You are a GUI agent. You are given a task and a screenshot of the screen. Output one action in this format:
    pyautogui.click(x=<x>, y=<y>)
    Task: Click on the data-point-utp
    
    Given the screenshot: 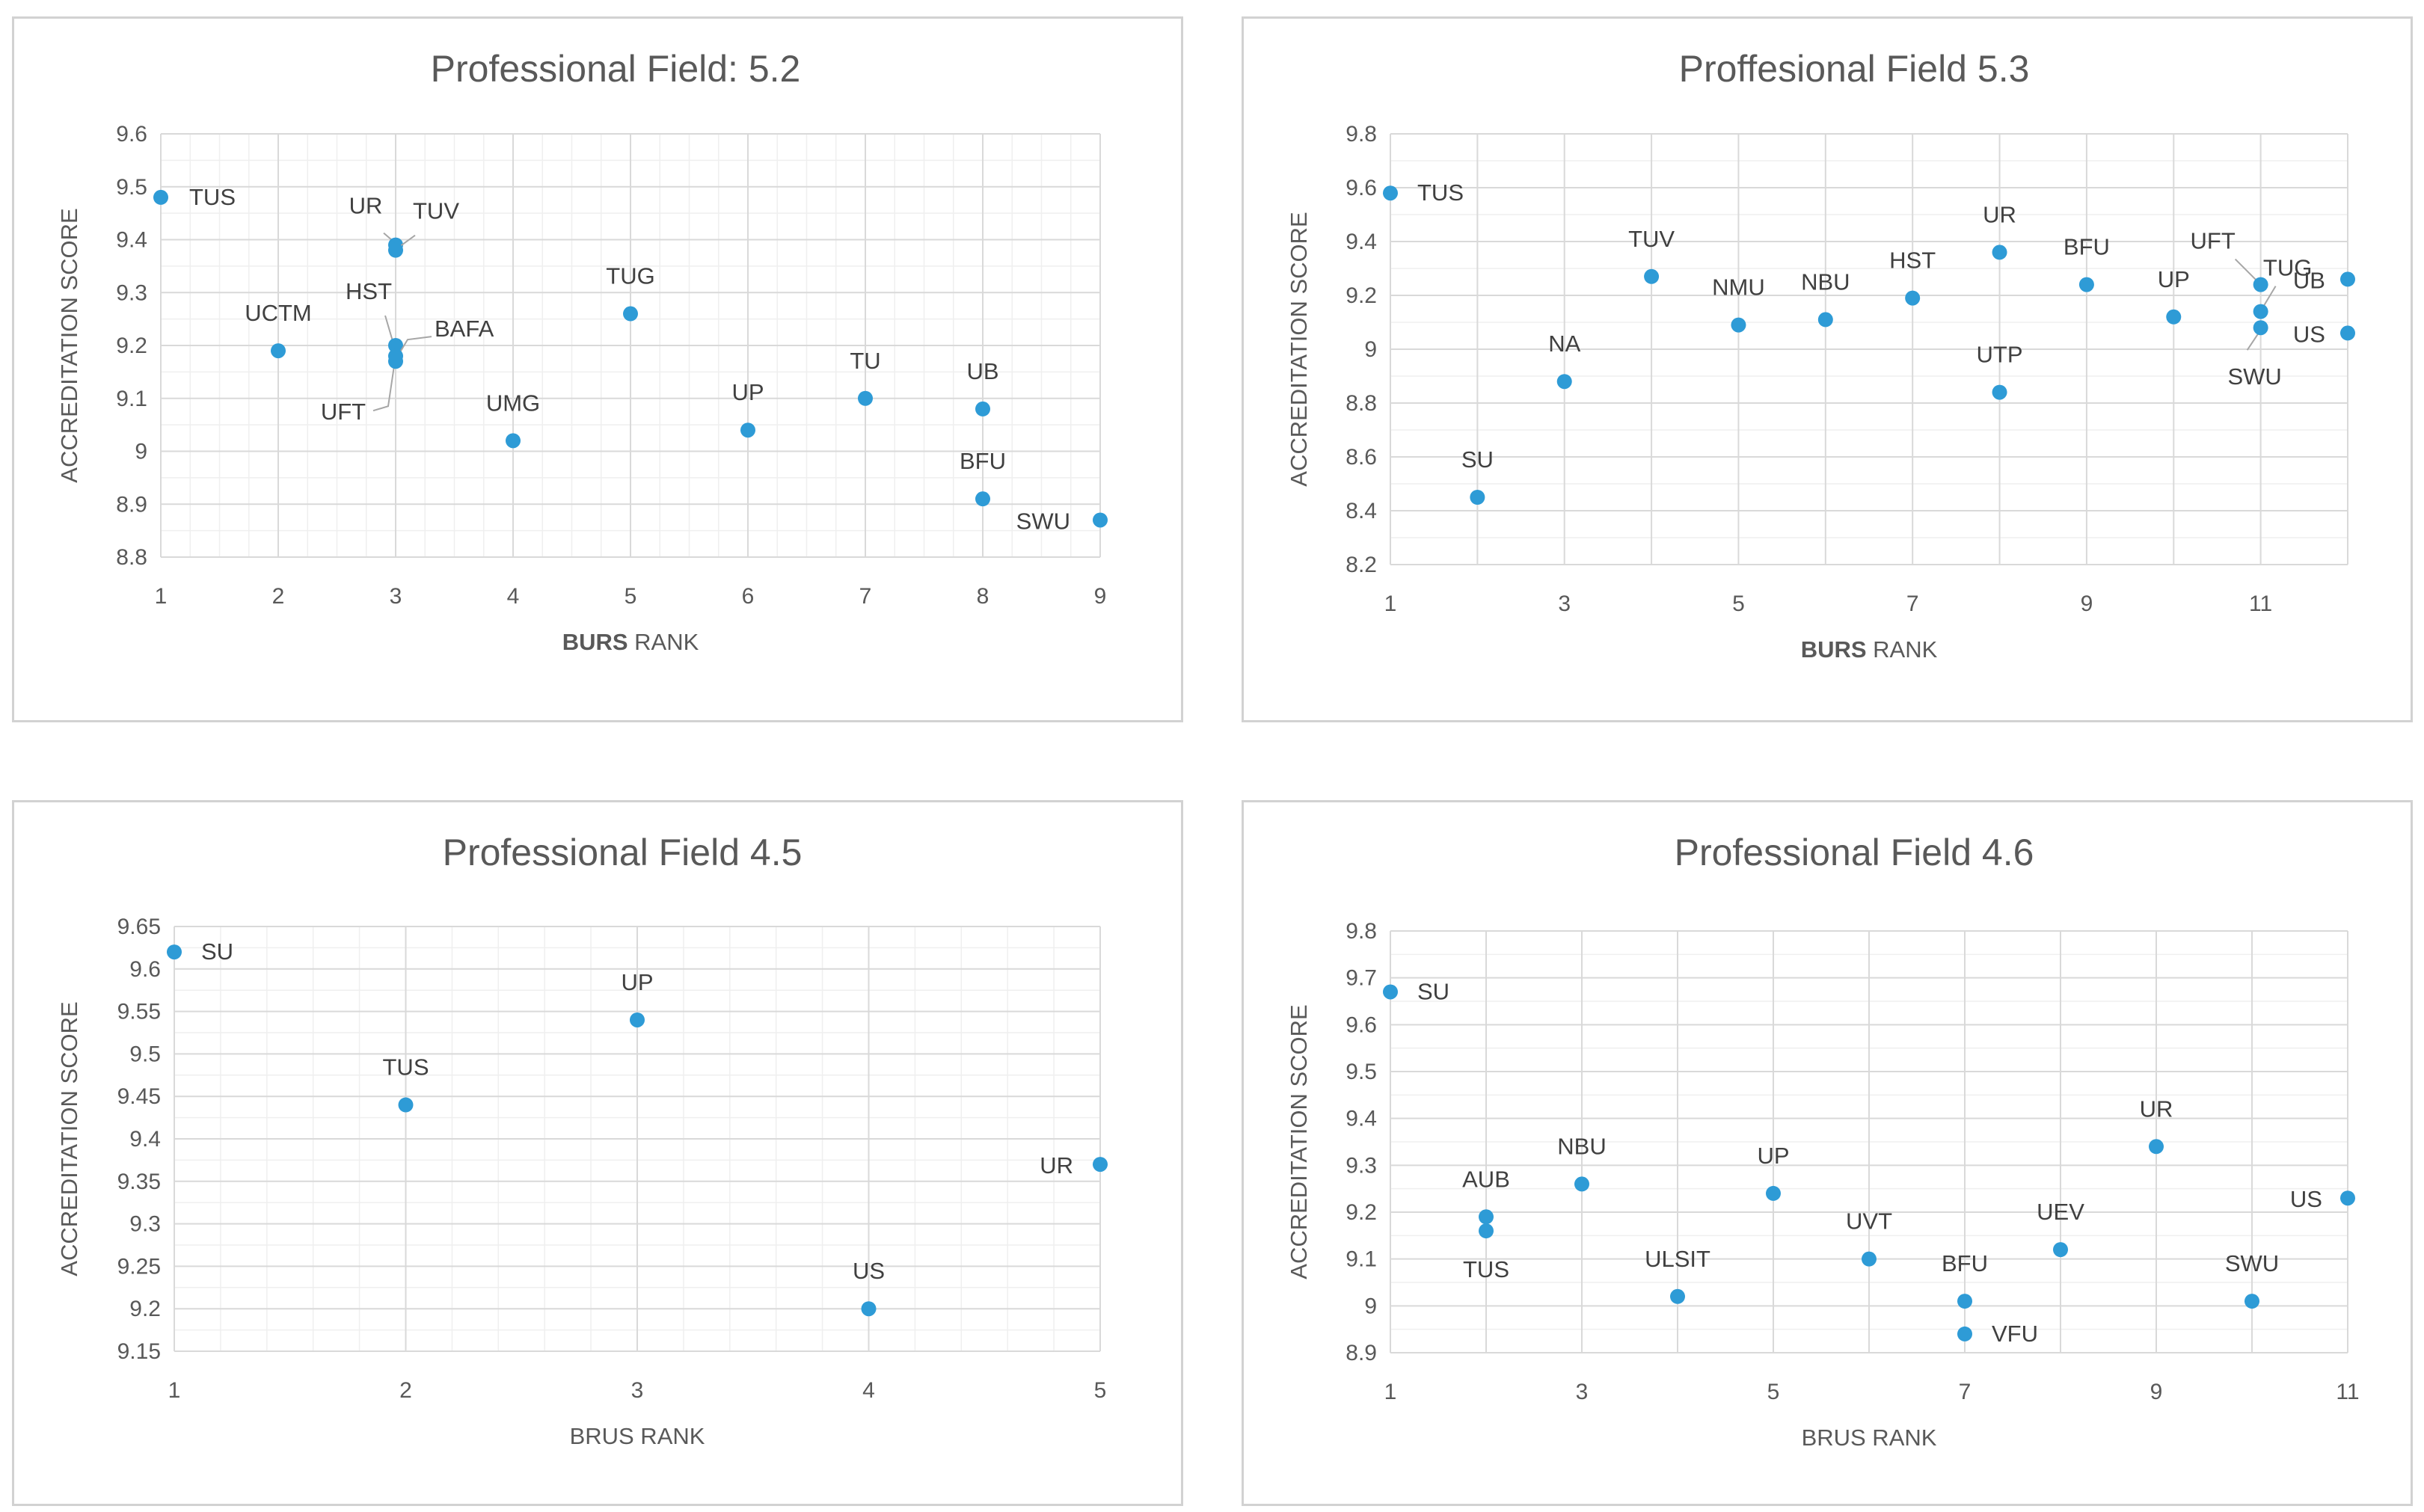 What is the action you would take?
    pyautogui.click(x=1999, y=392)
    